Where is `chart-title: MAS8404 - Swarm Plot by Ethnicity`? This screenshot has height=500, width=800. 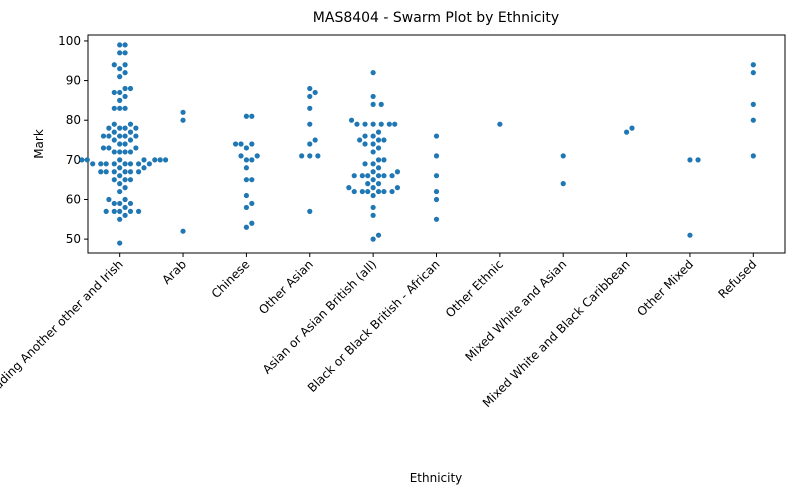
chart-title: MAS8404 - Swarm Plot by Ethnicity is located at coordinates (436, 18).